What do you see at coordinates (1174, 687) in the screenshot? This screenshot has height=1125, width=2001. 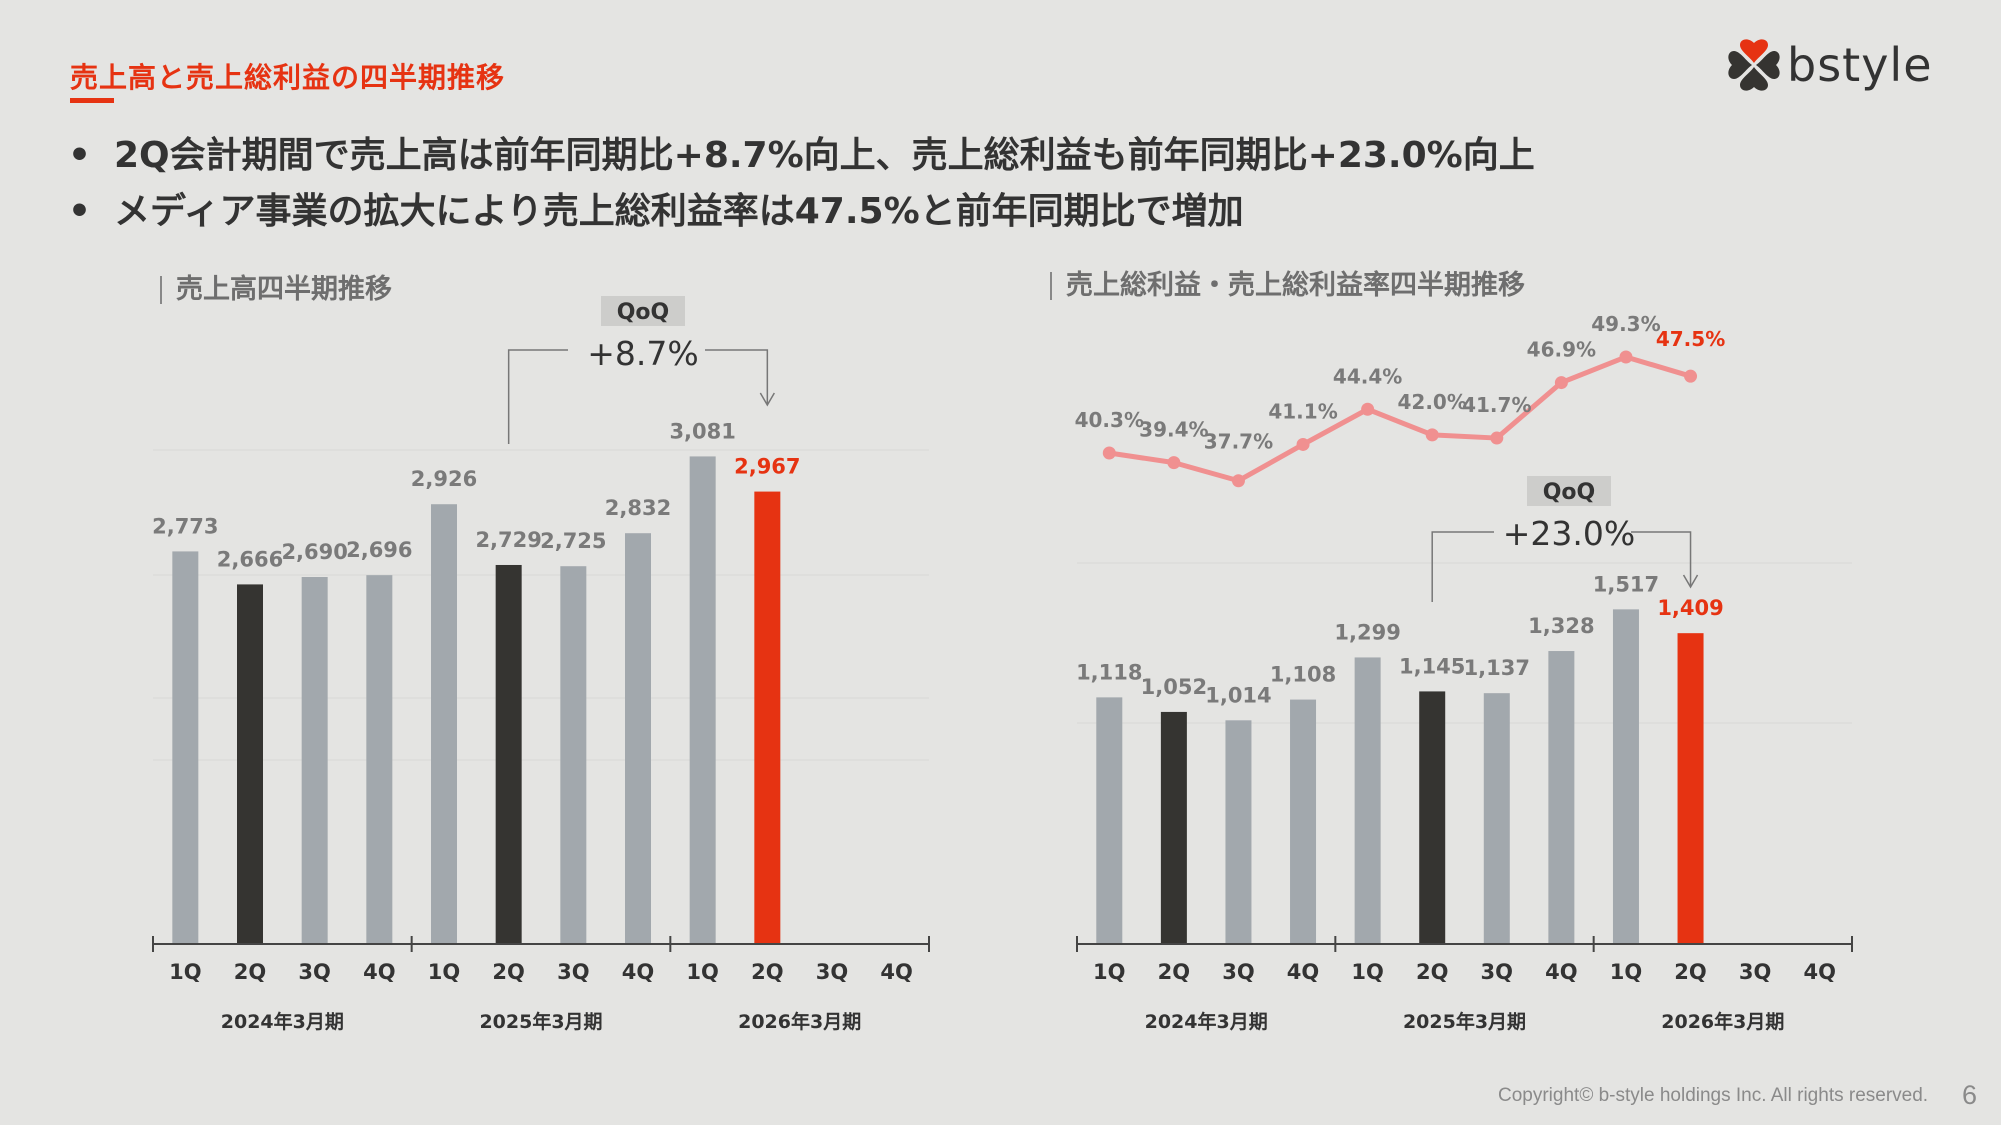 I see `bar-value-label: 1,052` at bounding box center [1174, 687].